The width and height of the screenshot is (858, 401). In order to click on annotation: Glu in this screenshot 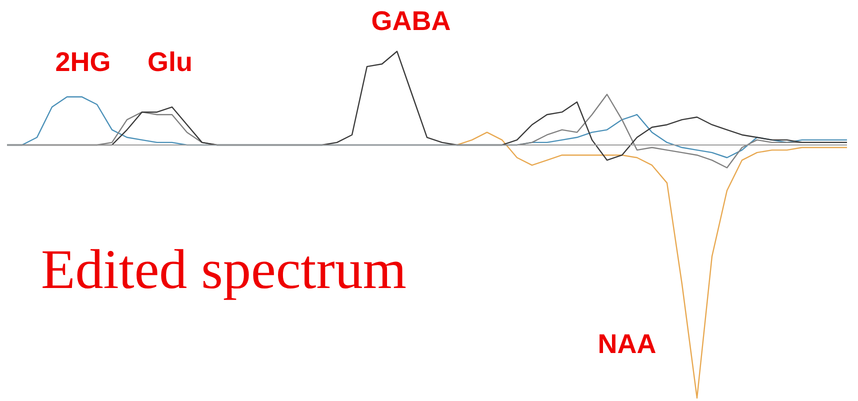, I will do `click(170, 62)`.